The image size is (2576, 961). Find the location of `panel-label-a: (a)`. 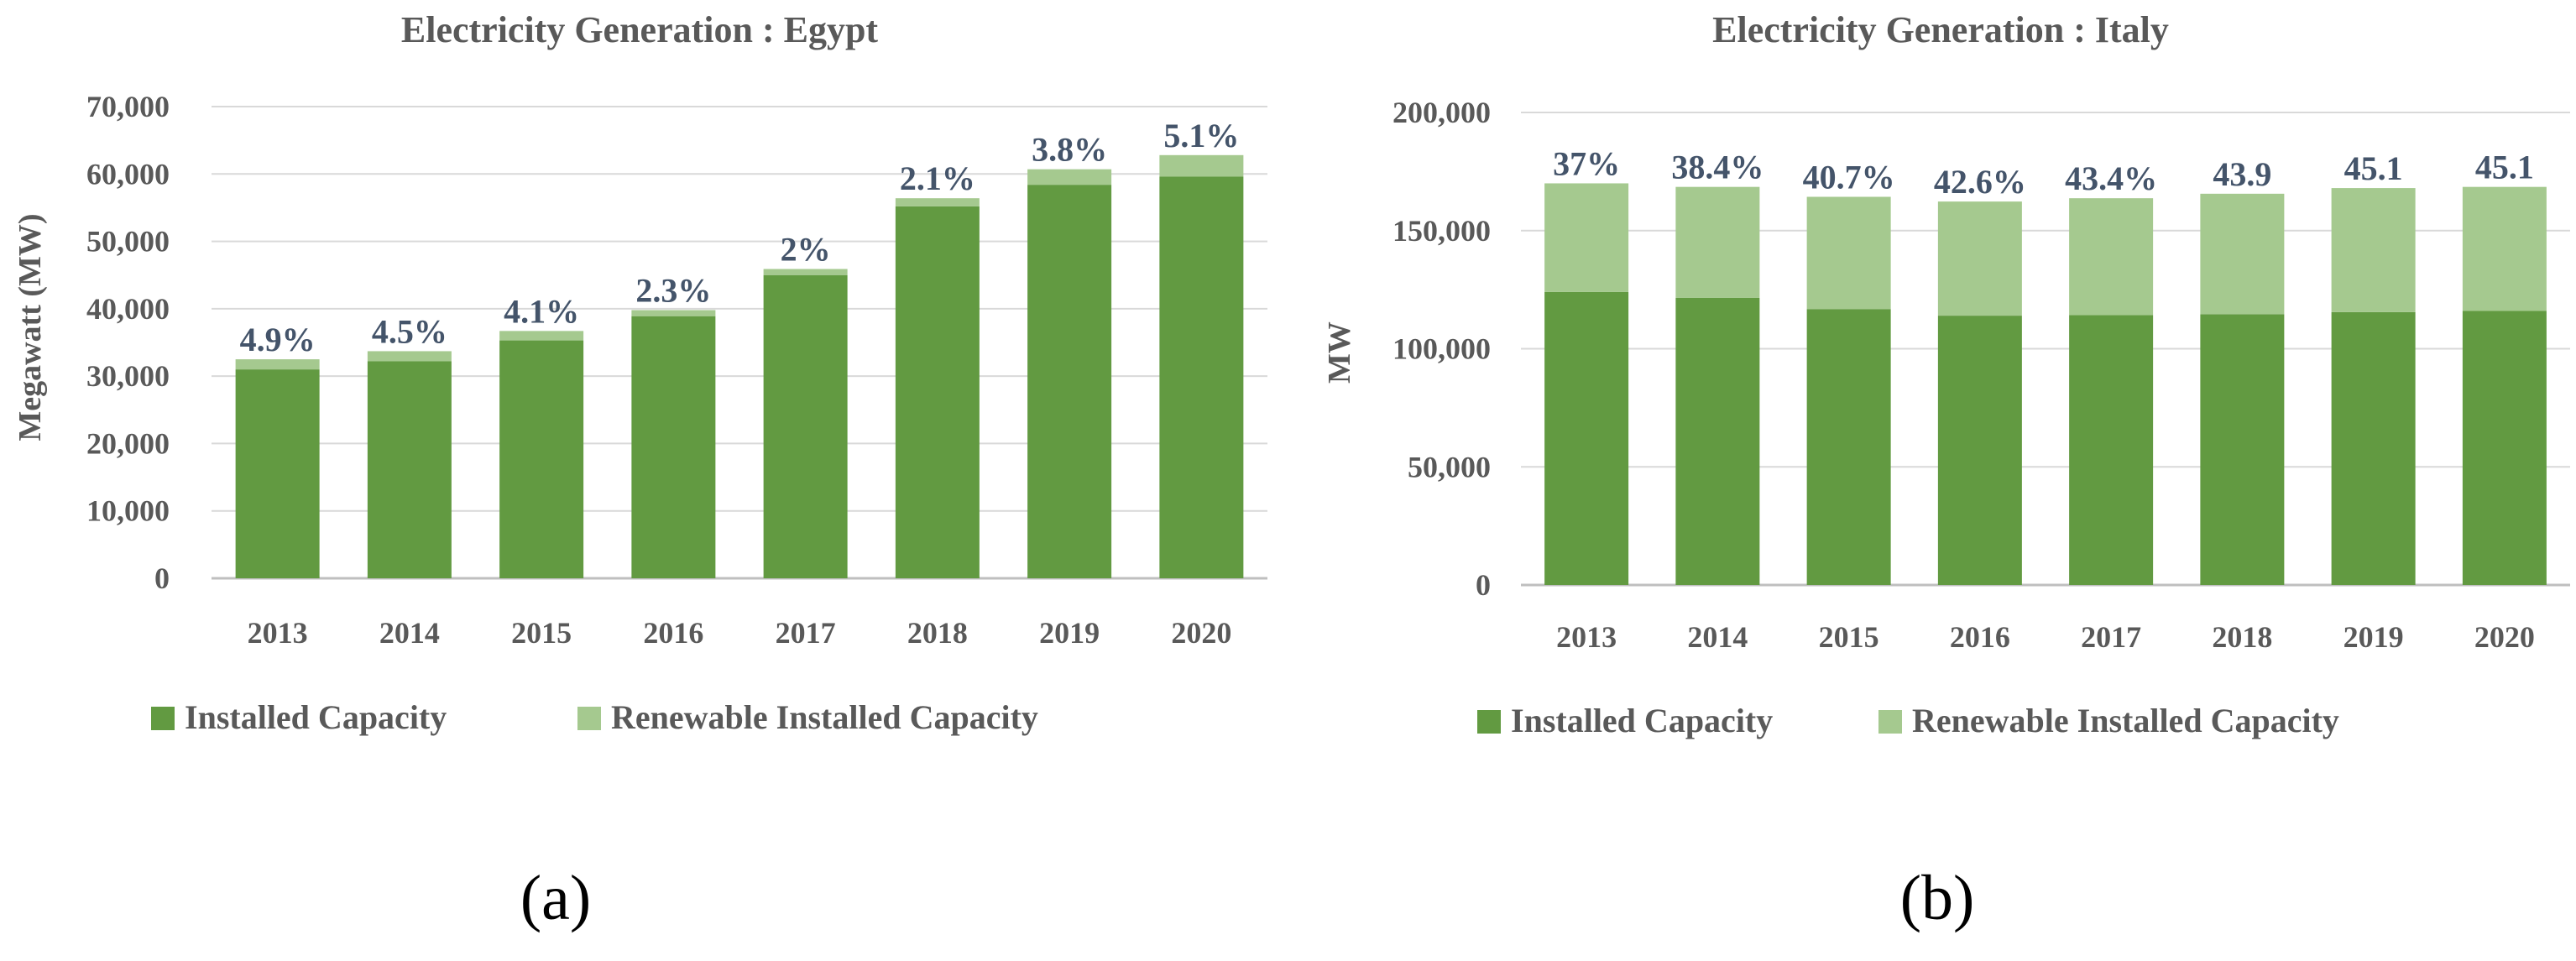

panel-label-a: (a) is located at coordinates (555, 898).